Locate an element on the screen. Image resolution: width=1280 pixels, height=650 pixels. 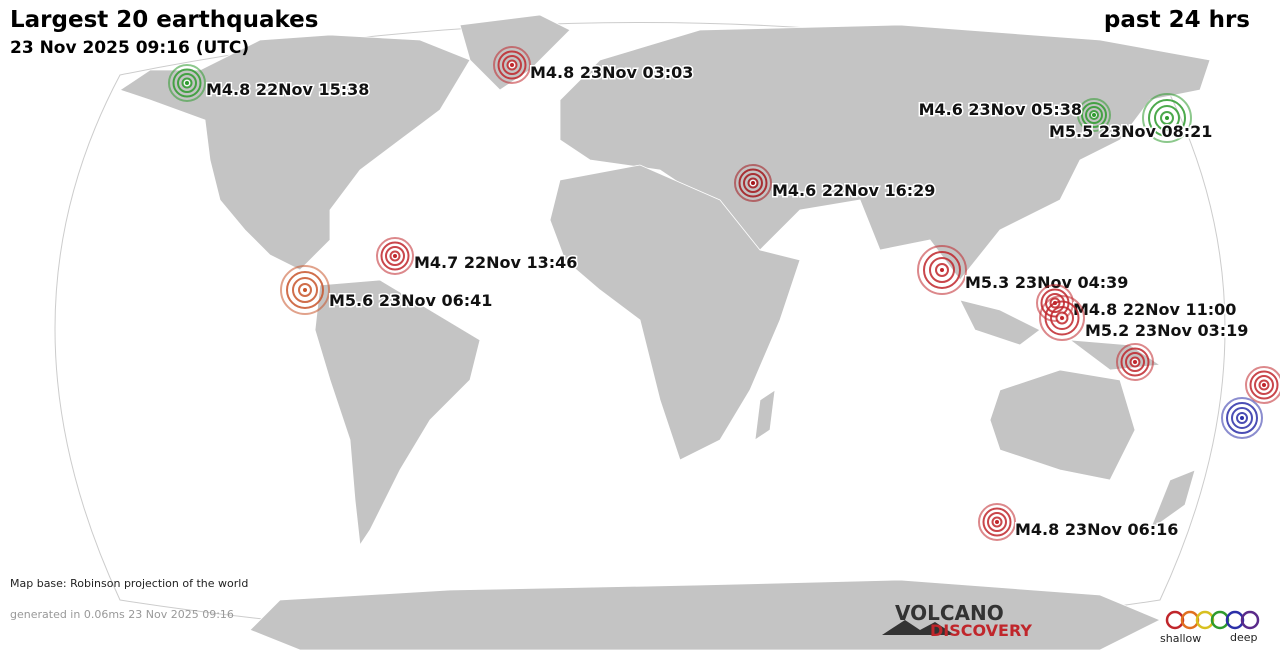
quake-label: M4.7 22Nov 13:46 is located at coordinates (495, 262).